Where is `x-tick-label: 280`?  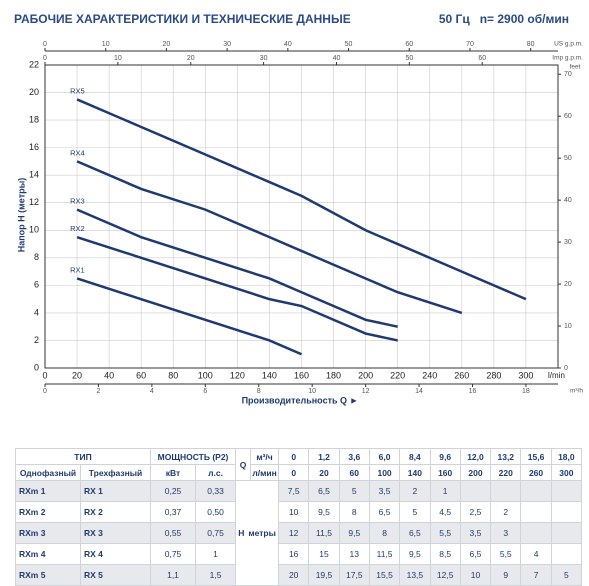 x-tick-label: 280 is located at coordinates (493, 375).